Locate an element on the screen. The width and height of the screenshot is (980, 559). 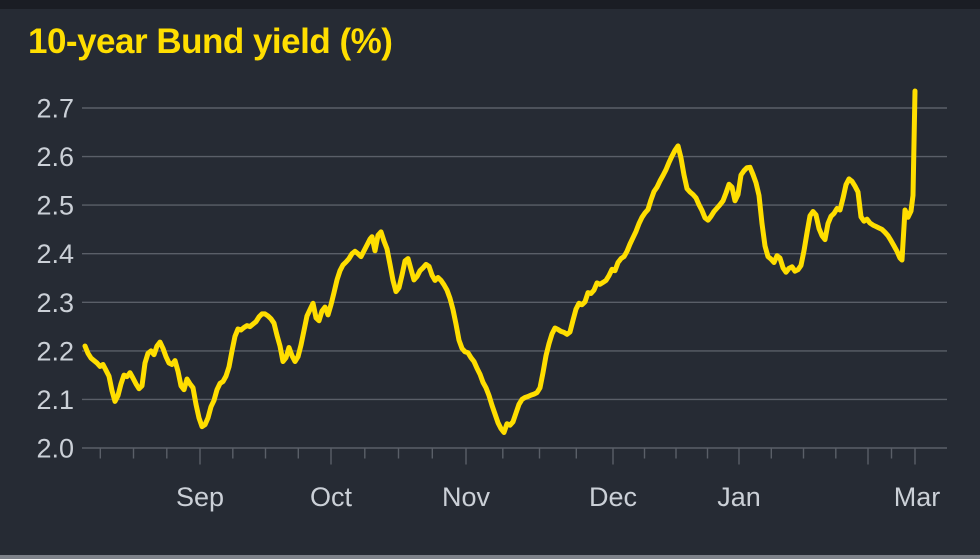
y-tick-label: 2.1 is located at coordinates (55, 400).